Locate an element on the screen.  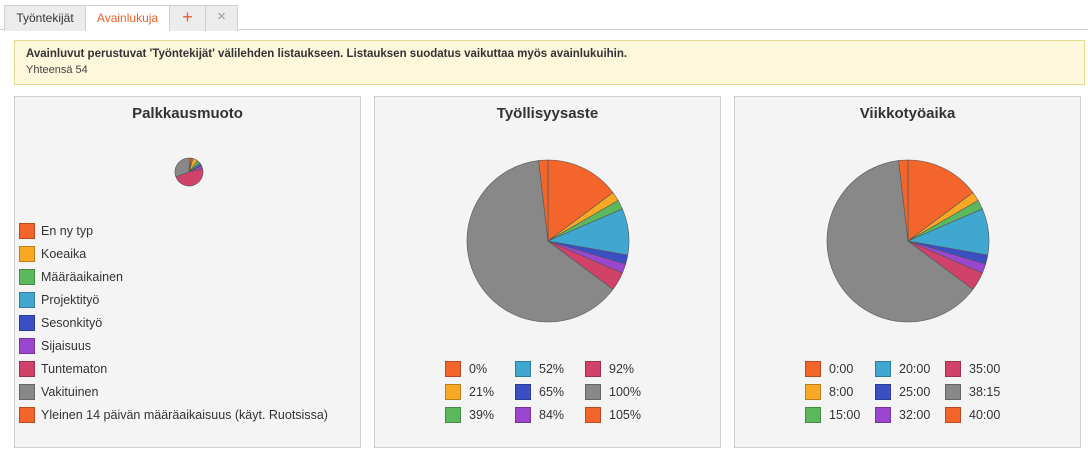
legend-label: 32:00 is located at coordinates (915, 415).